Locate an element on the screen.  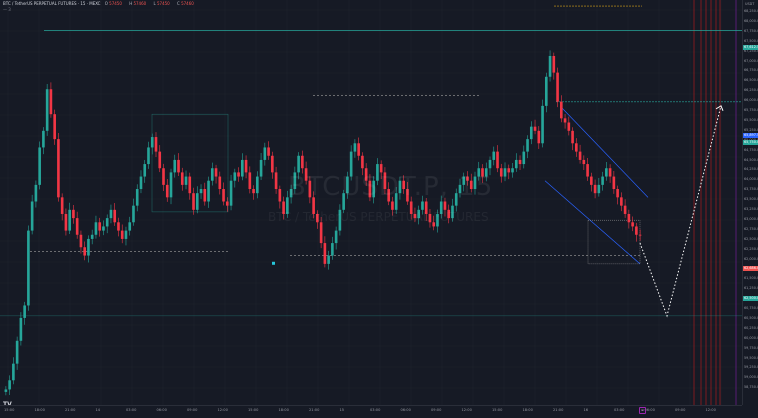
price-axis-label: 61,250.0 is located at coordinates (751, 288).